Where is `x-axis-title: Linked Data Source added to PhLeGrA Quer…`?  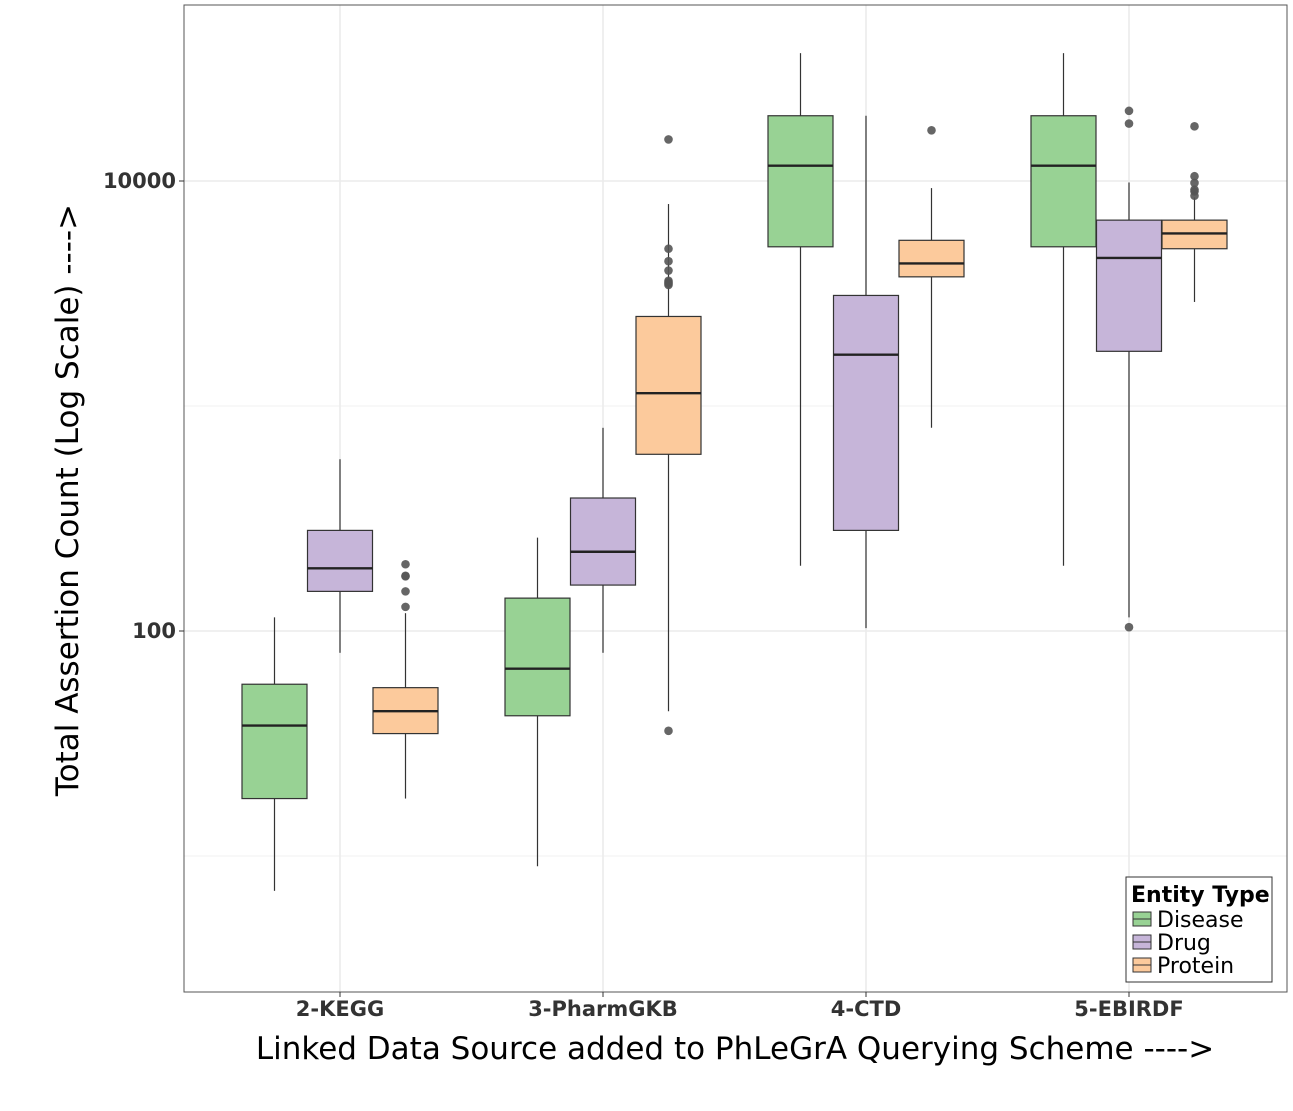
x-axis-title: Linked Data Source added to PhLeGrA Quer… is located at coordinates (735, 1049).